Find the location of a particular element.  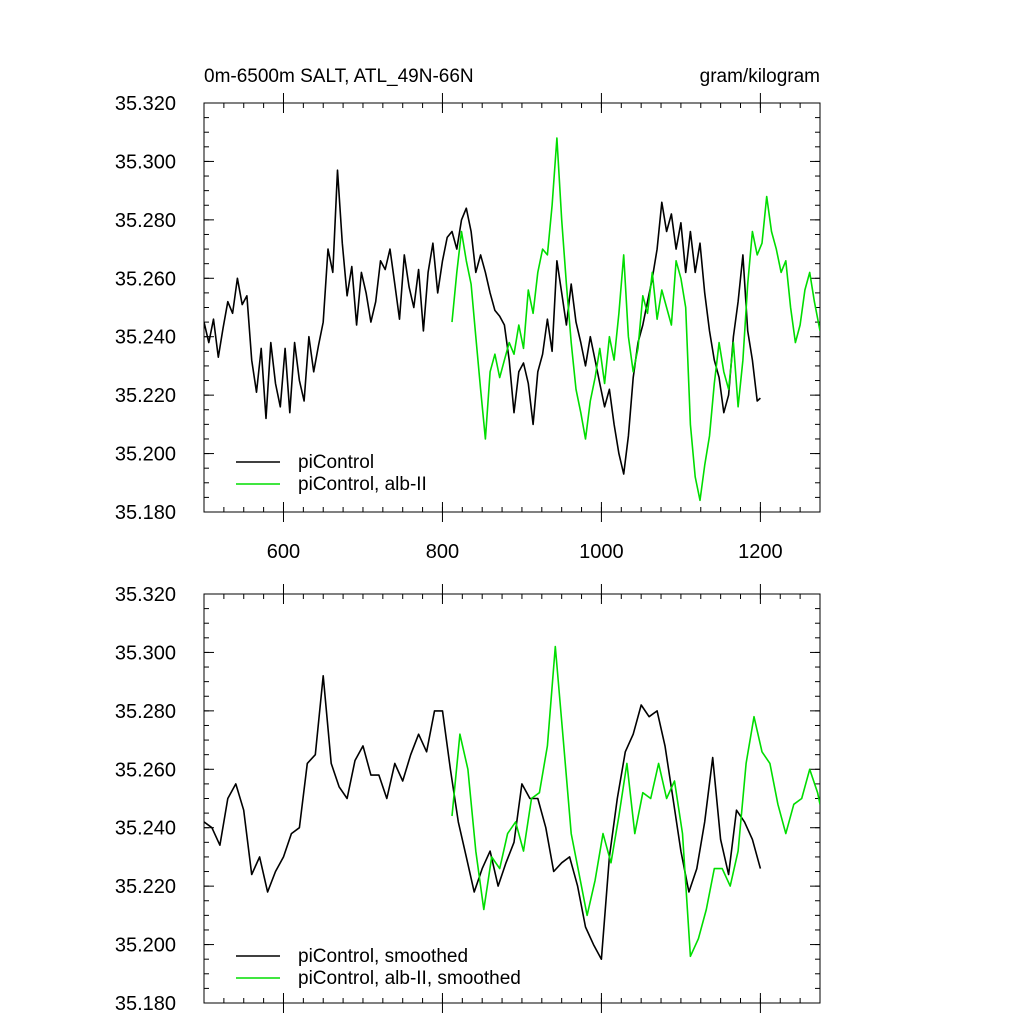

chart-title: 0m-6500m SALT, ATL_49N-66N is located at coordinates (339, 76).